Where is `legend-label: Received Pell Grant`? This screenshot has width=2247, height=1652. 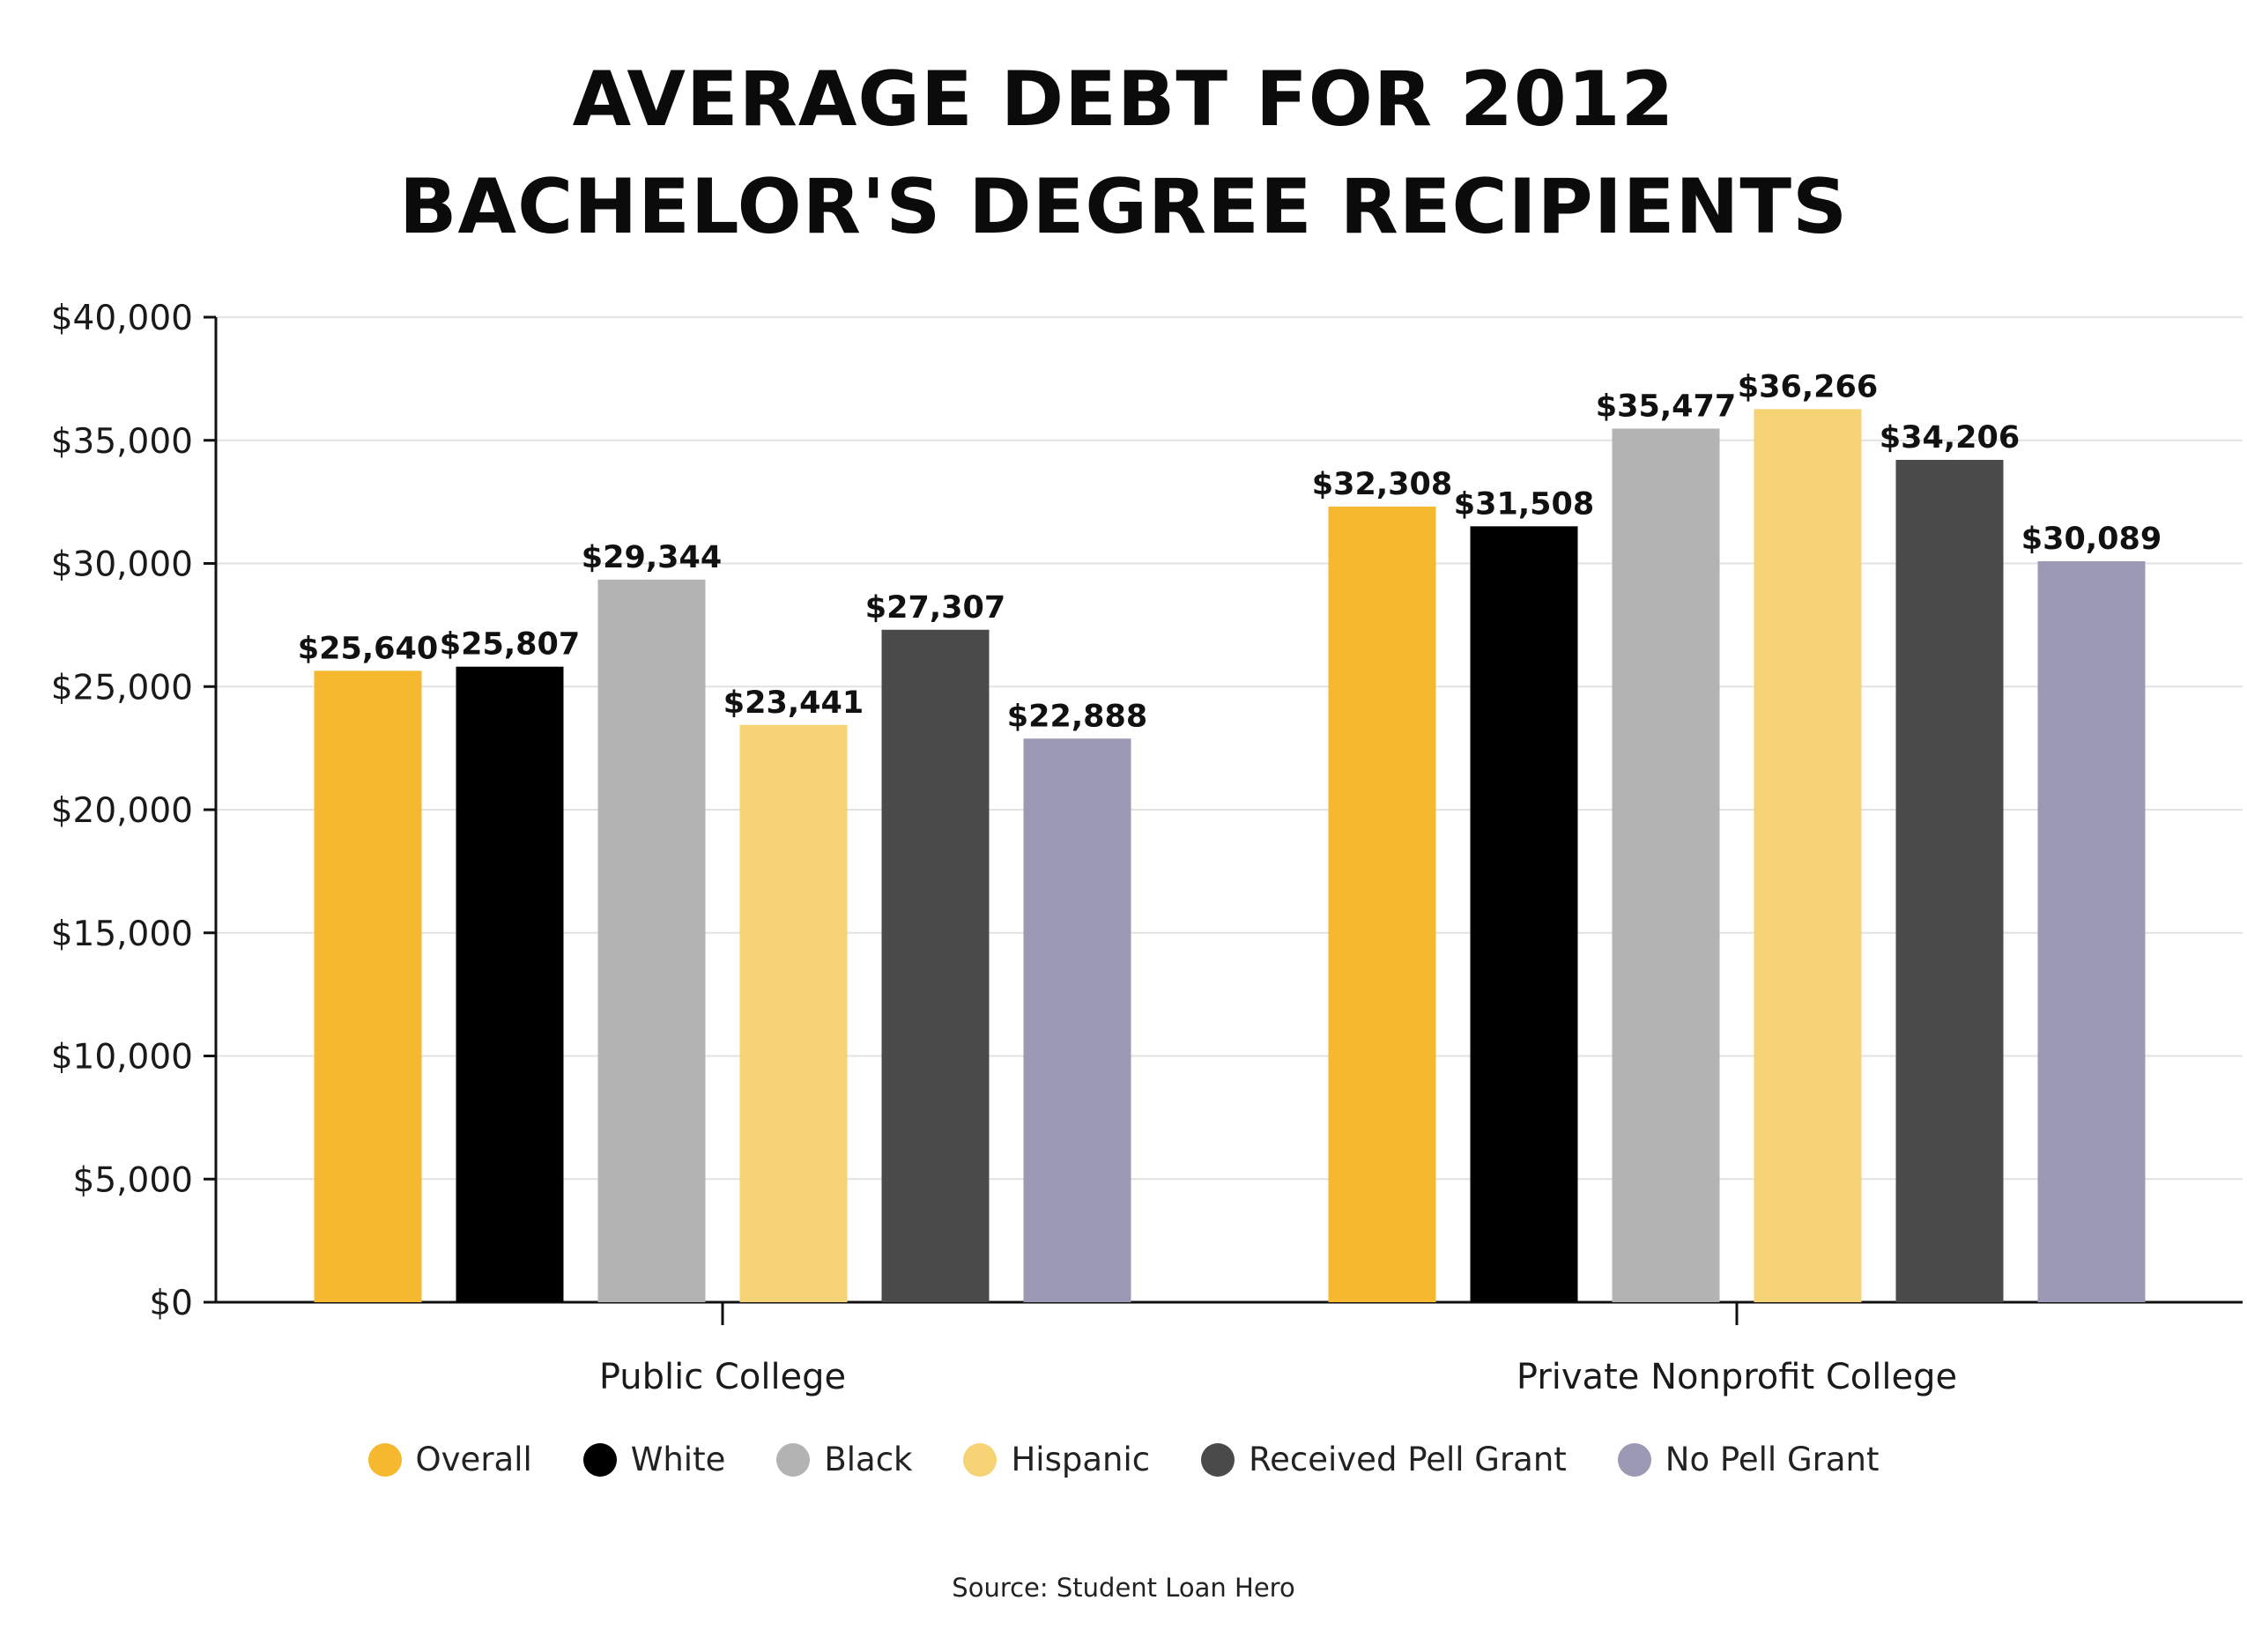 legend-label: Received Pell Grant is located at coordinates (1408, 1459).